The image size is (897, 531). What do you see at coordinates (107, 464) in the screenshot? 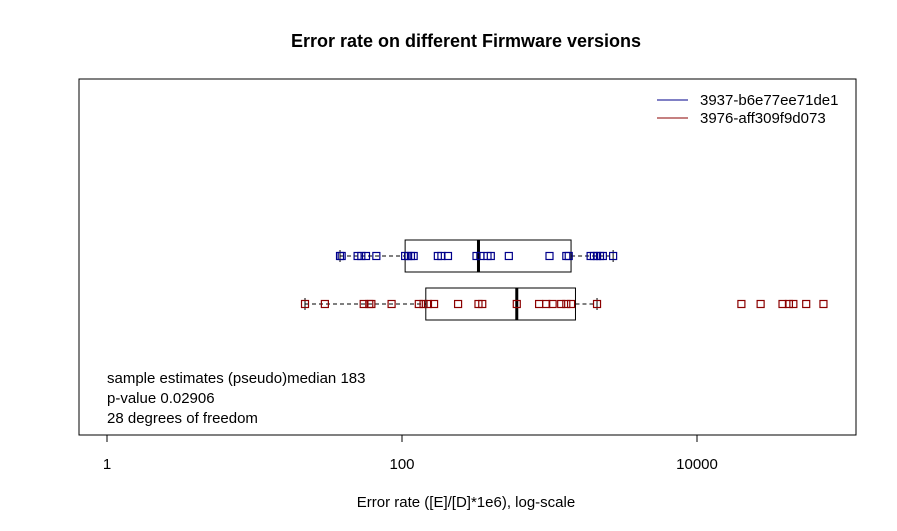
I see `x-tick-label: 1` at bounding box center [107, 464].